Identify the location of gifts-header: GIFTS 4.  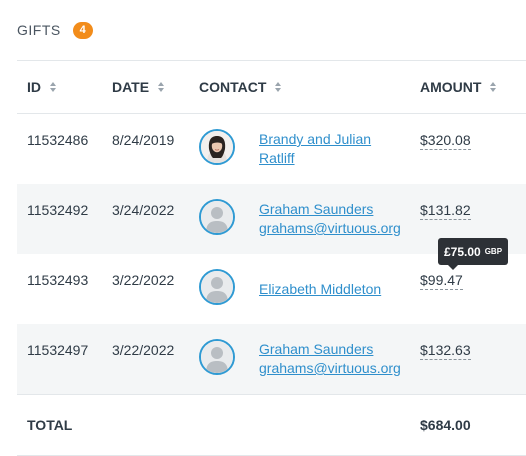
(55, 30).